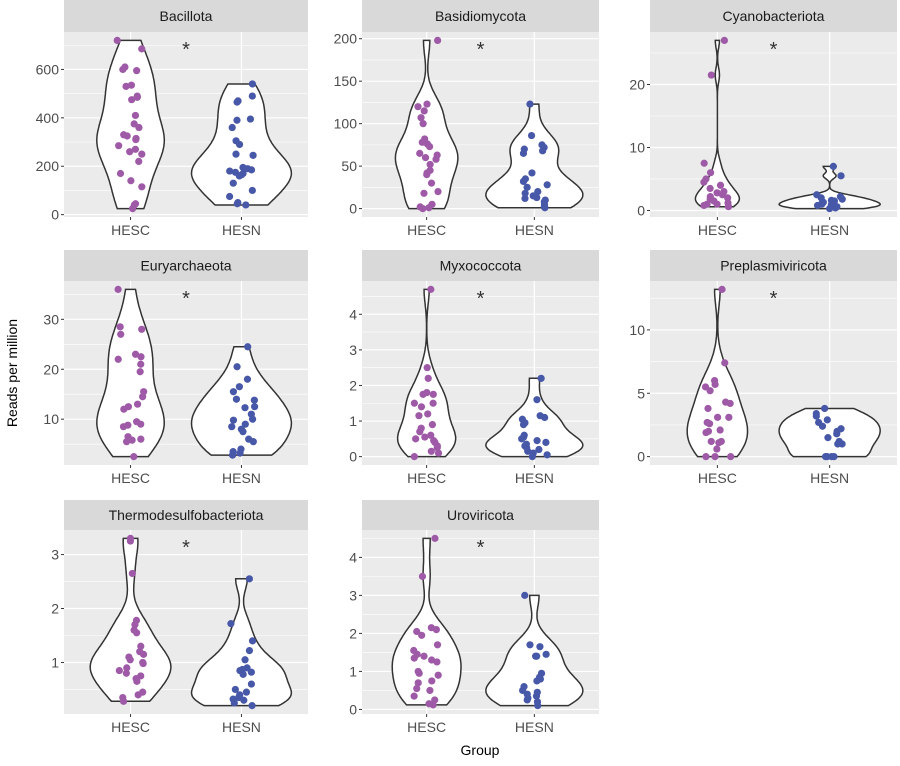 The image size is (900, 766). I want to click on y-tick-label: 10, so click(637, 330).